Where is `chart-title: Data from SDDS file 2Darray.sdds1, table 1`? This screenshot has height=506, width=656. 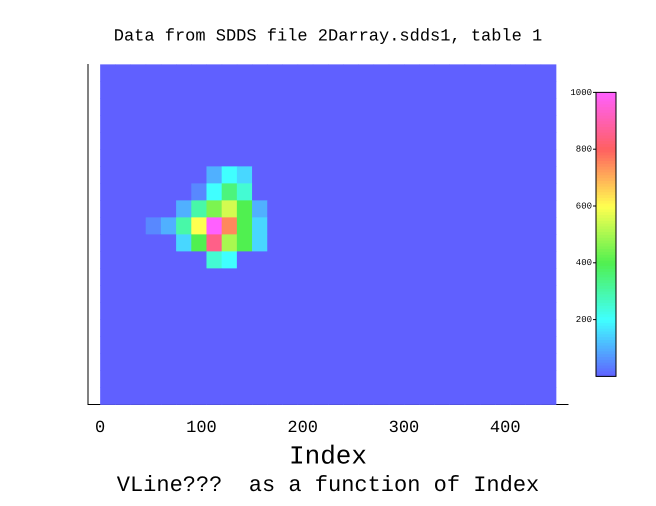
chart-title: Data from SDDS file 2Darray.sdds1, table 1 is located at coordinates (328, 37).